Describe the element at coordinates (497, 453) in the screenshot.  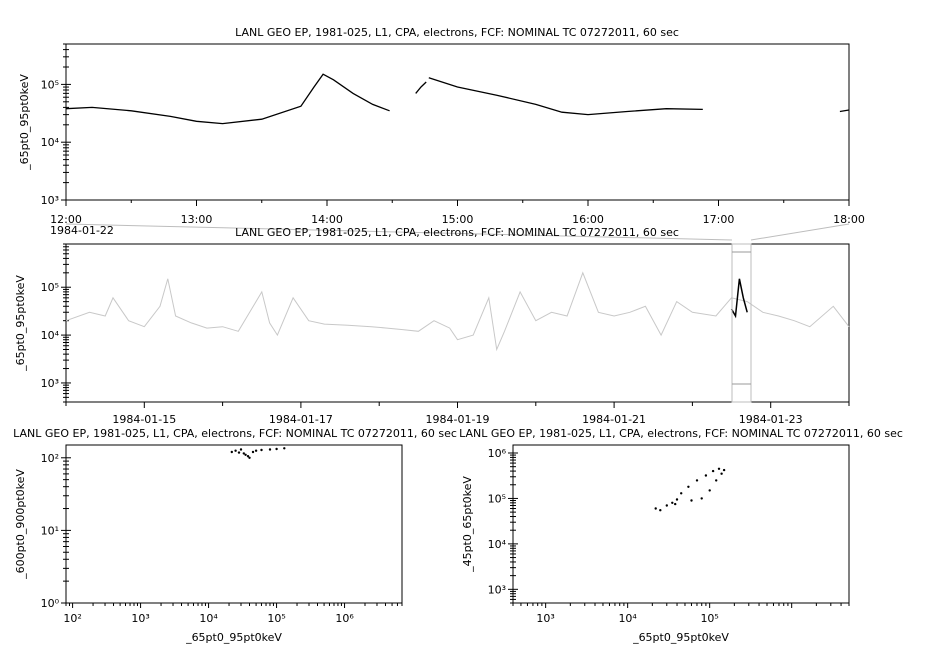
I see `panel-4-y-tick-label: 10⁶` at that location.